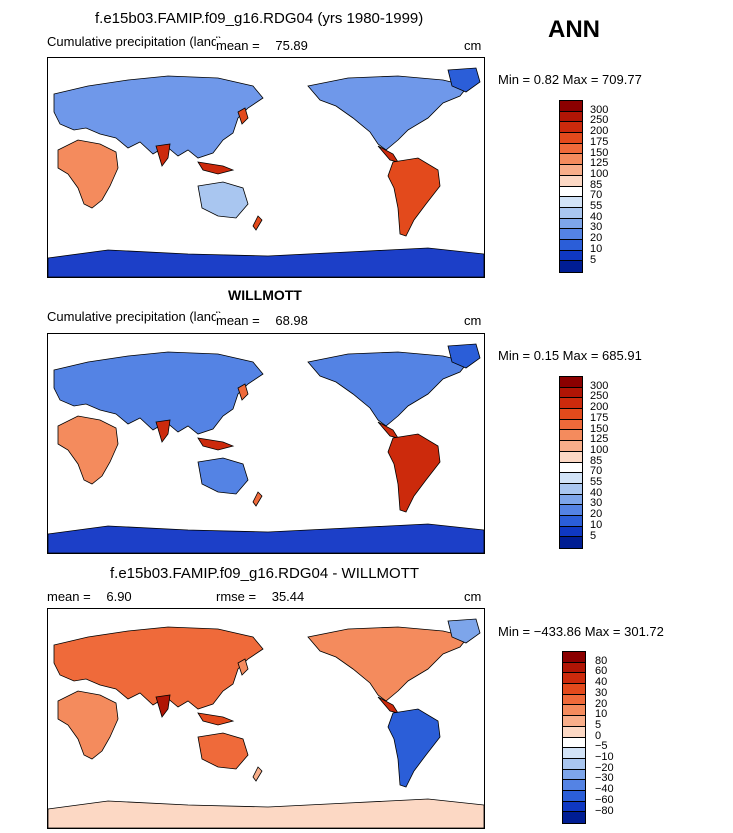 The width and height of the screenshot is (733, 833). Describe the element at coordinates (599, 407) in the screenshot. I see `colorbar-tick-label: 200` at that location.